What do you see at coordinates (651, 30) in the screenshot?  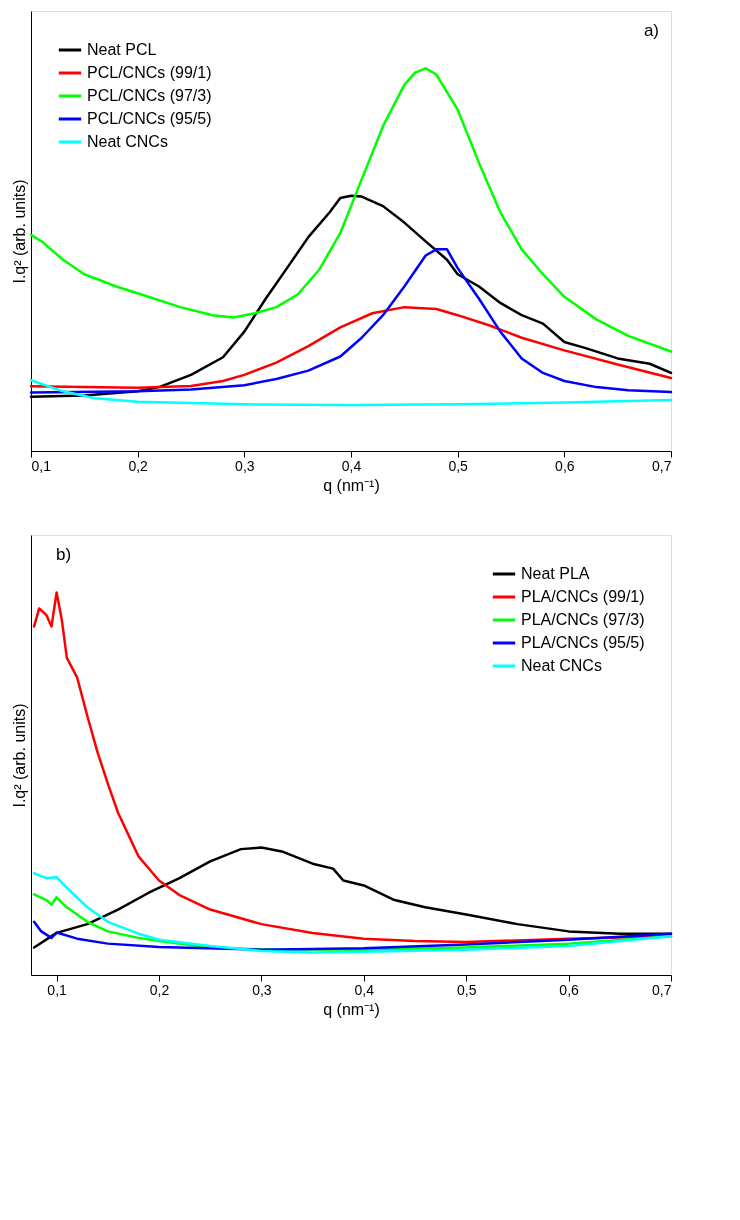 I see `text: a)` at bounding box center [651, 30].